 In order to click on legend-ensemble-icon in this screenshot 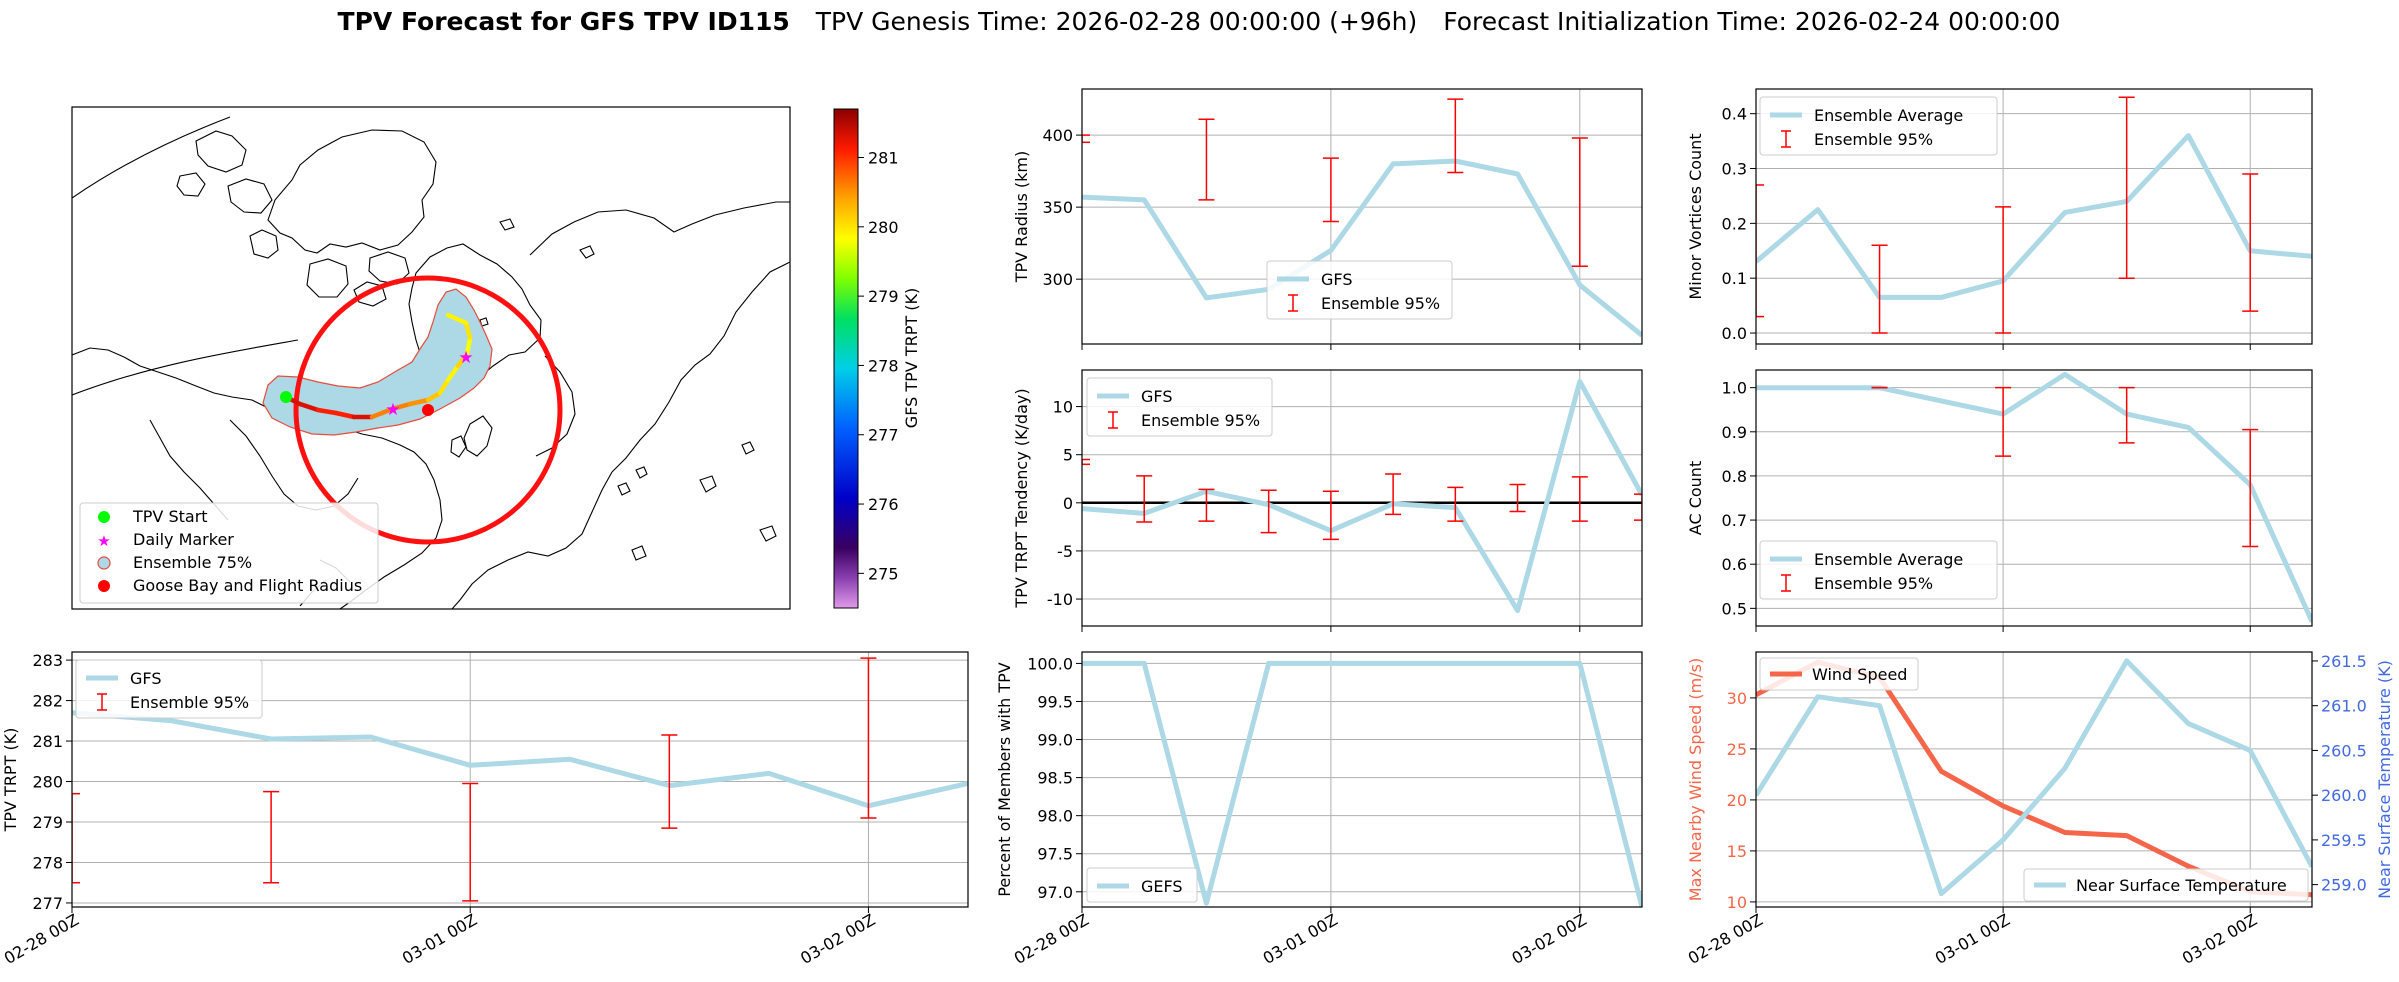, I will do `click(104, 563)`.